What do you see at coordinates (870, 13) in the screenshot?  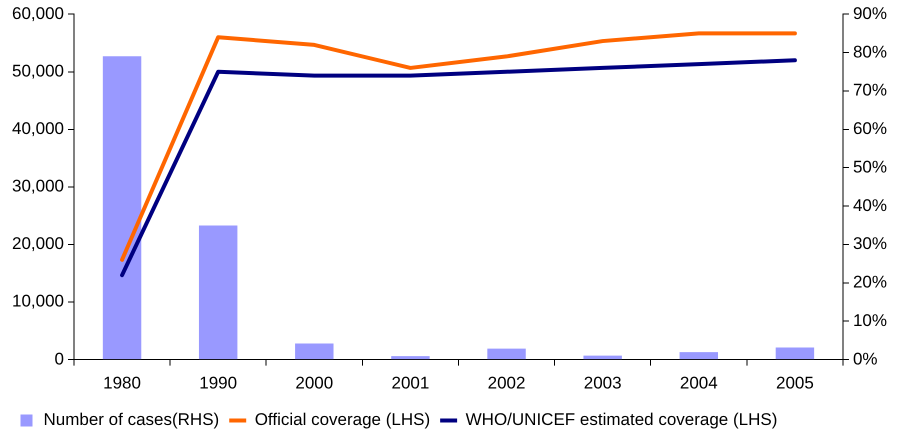 I see `y2-tick-label: 90%` at bounding box center [870, 13].